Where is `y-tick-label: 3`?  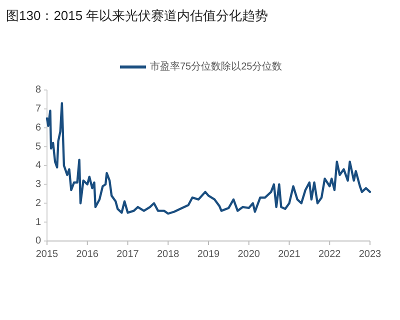 y-tick-label: 3 is located at coordinates (38, 184).